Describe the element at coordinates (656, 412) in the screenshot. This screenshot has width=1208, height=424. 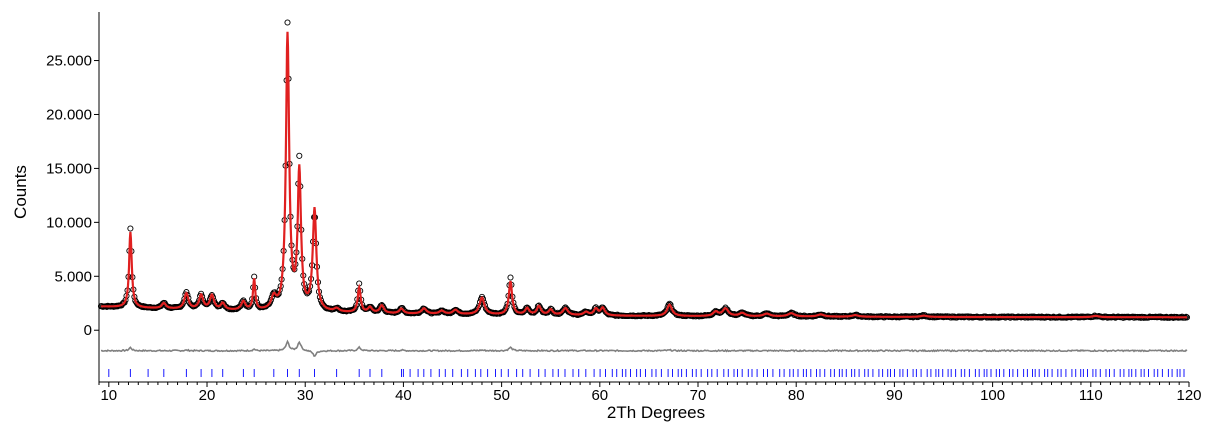
I see `x-axis-label: 2Th Degrees` at that location.